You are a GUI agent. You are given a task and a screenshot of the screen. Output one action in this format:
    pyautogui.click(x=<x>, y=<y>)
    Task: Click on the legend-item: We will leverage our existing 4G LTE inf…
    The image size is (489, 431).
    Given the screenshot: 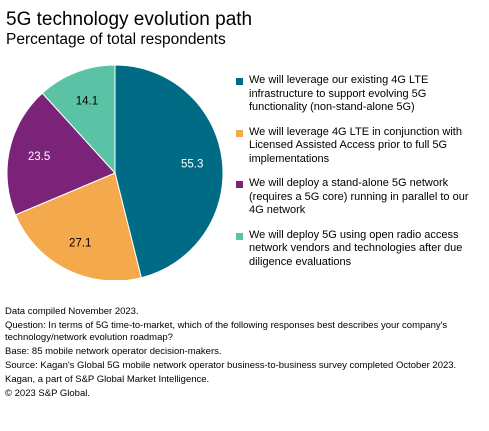 What is the action you would take?
    pyautogui.click(x=361, y=94)
    